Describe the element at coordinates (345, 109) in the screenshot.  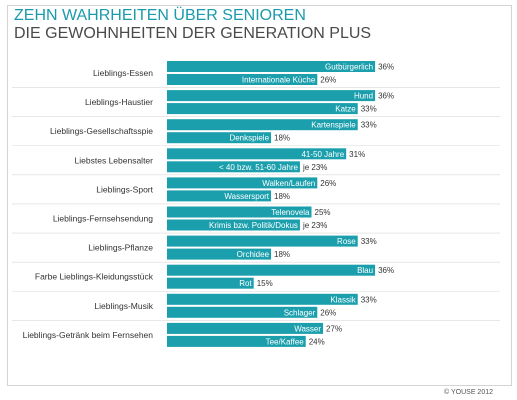
I see `bar-label: Katze` at that location.